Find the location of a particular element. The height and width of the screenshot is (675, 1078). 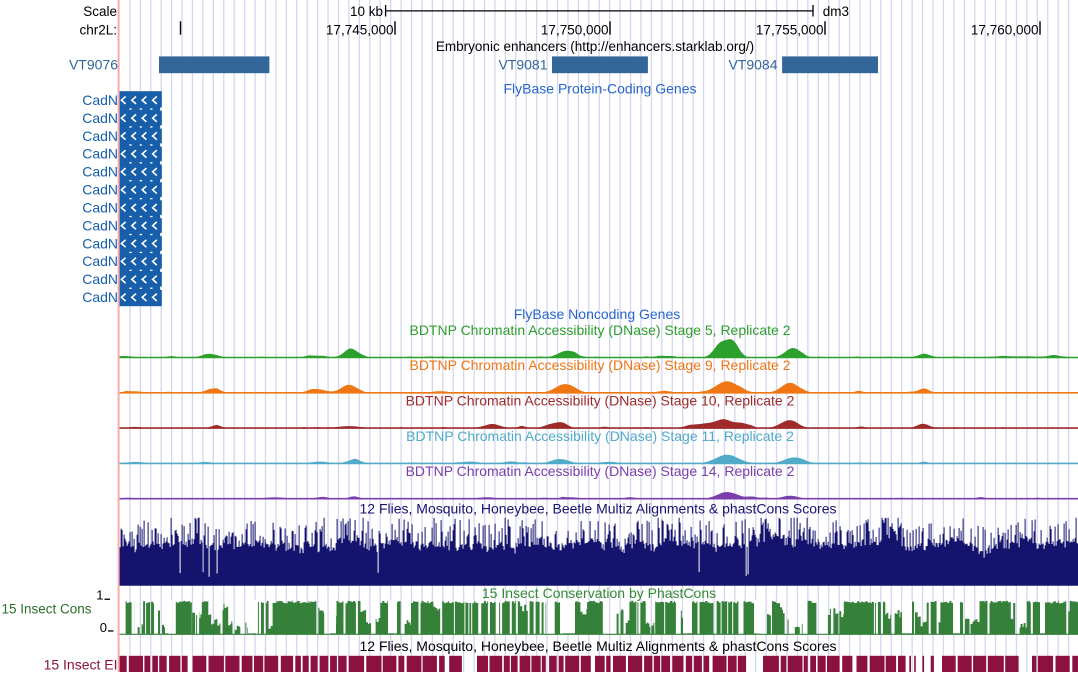

svg-text: 1 is located at coordinates (99, 595).